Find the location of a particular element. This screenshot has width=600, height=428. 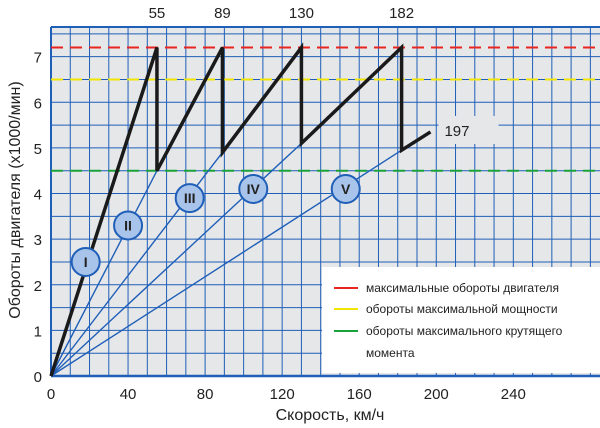

y-tick-label: 6 is located at coordinates (38, 103).